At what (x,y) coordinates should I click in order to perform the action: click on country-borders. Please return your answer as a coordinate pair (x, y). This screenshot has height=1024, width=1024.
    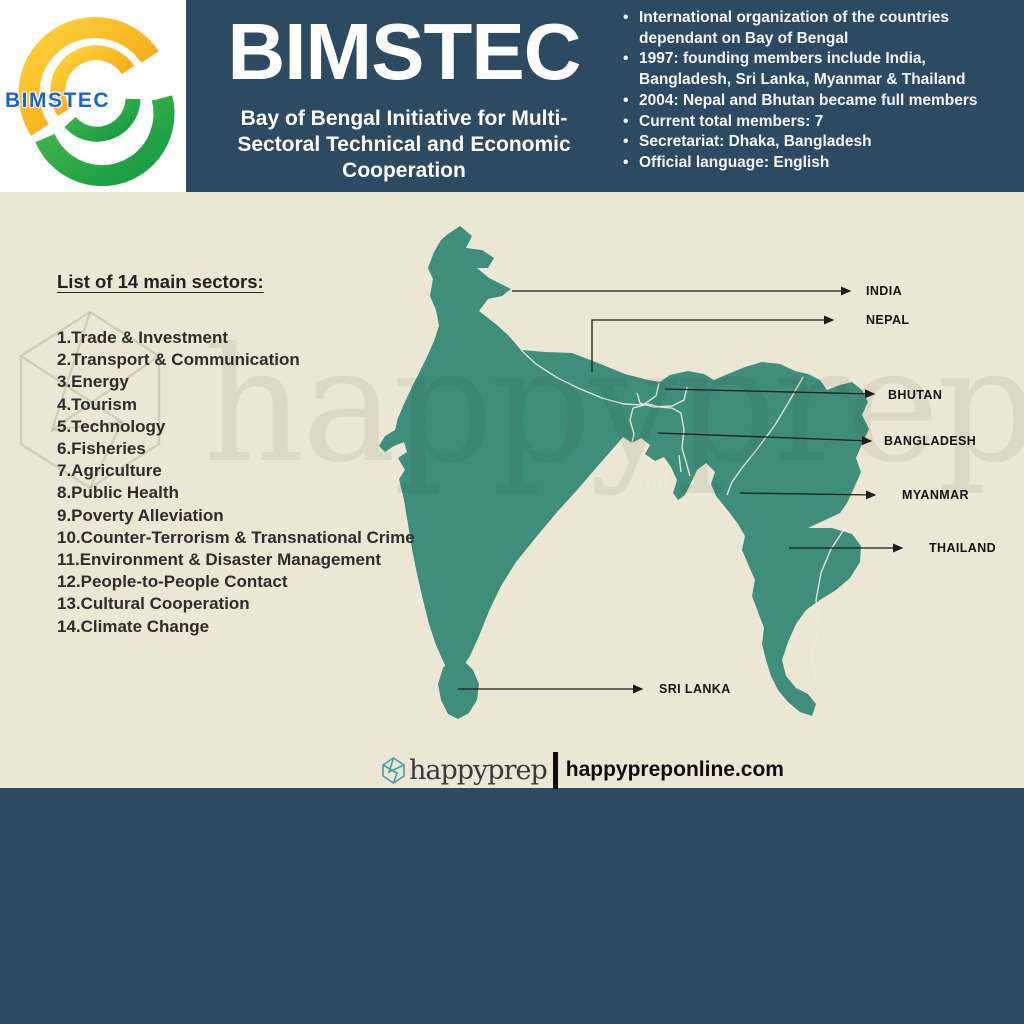
    Looking at the image, I should click on (683, 517).